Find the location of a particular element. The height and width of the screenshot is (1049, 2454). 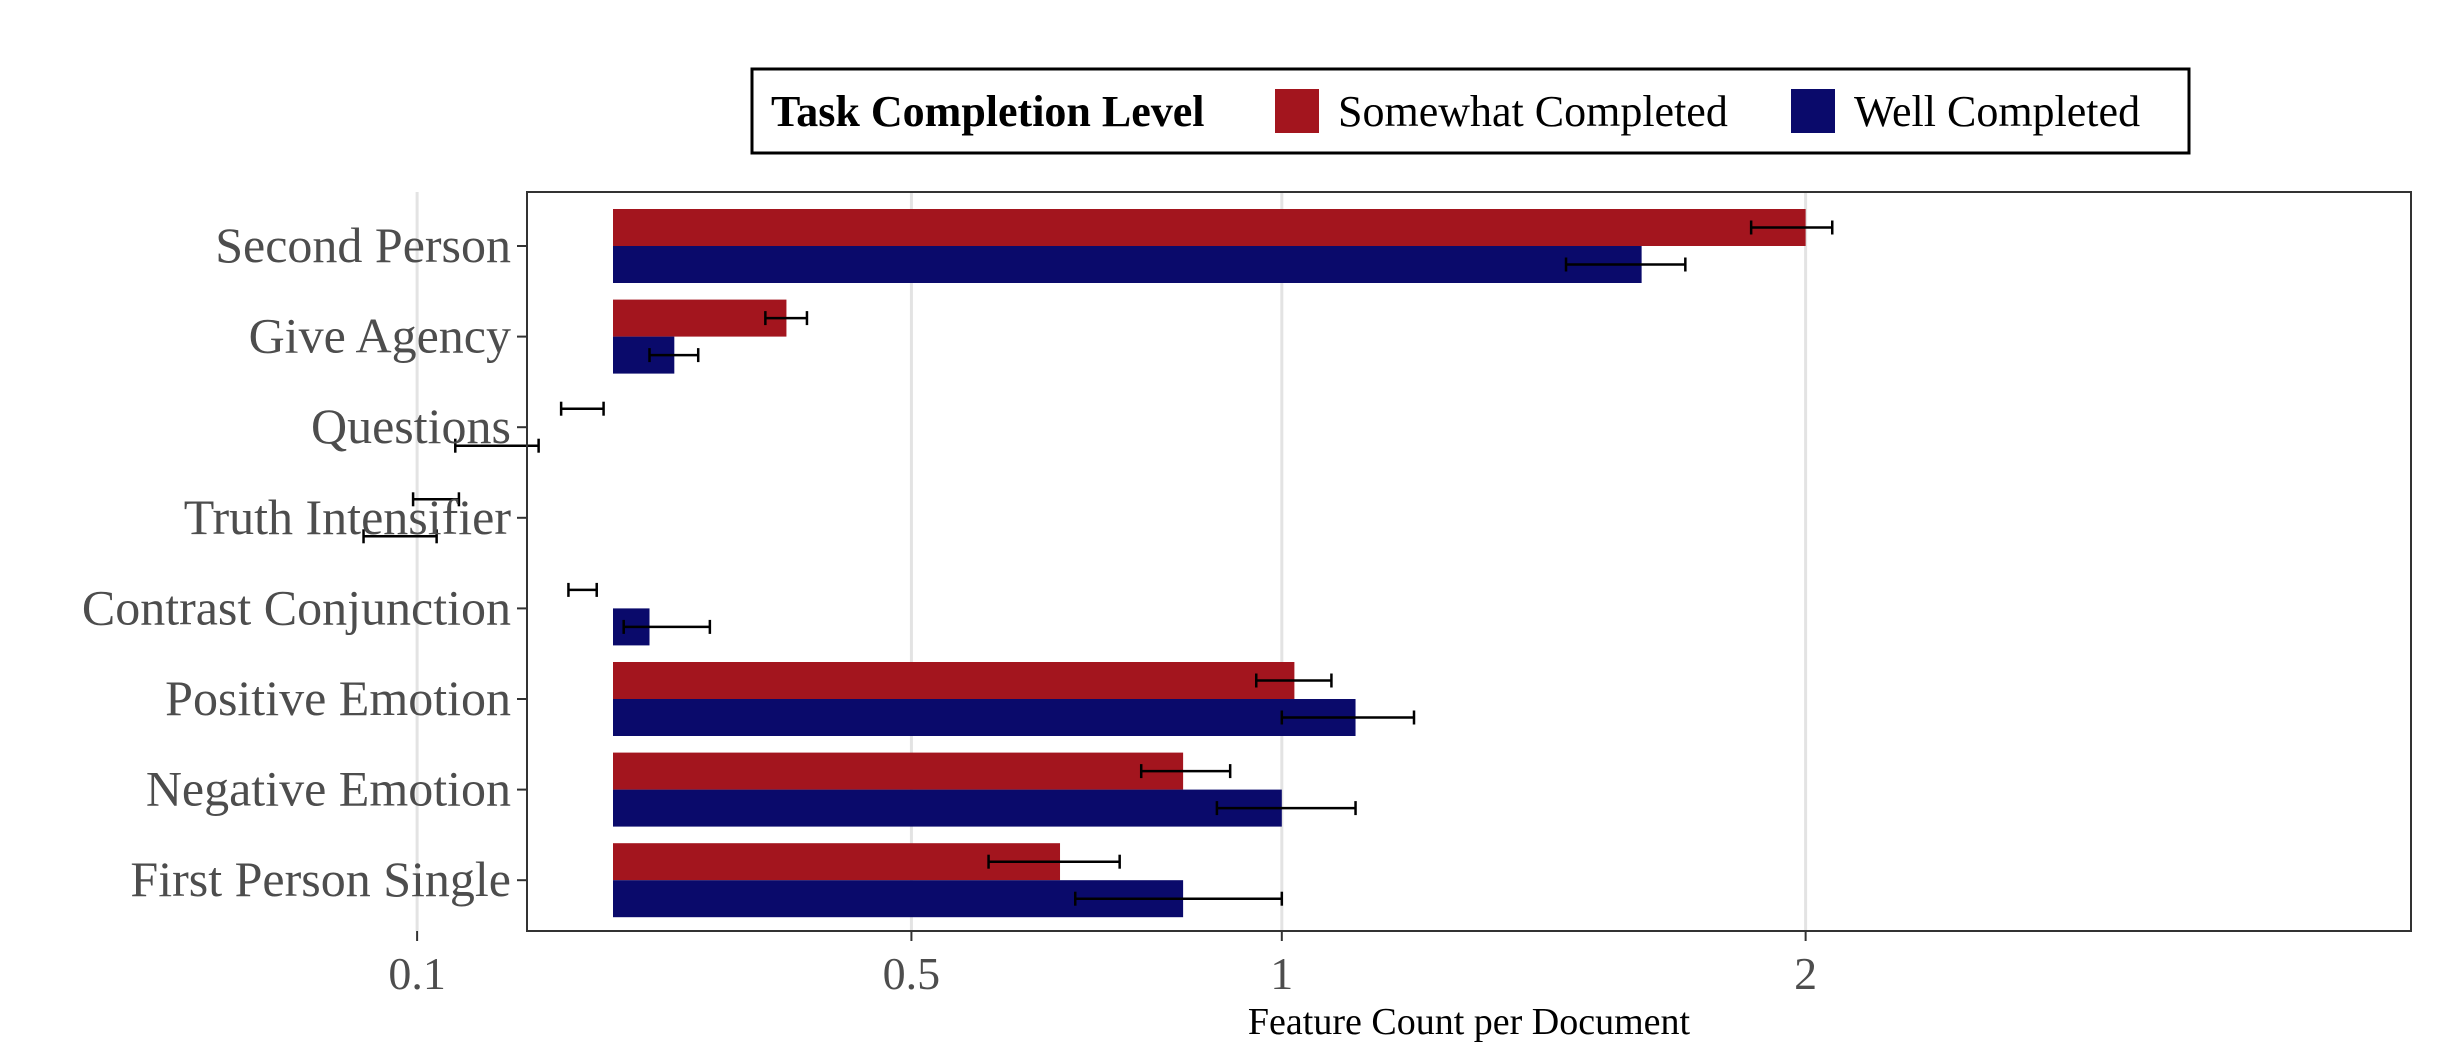

bar-positive-emotion-well-completed is located at coordinates (984, 717).